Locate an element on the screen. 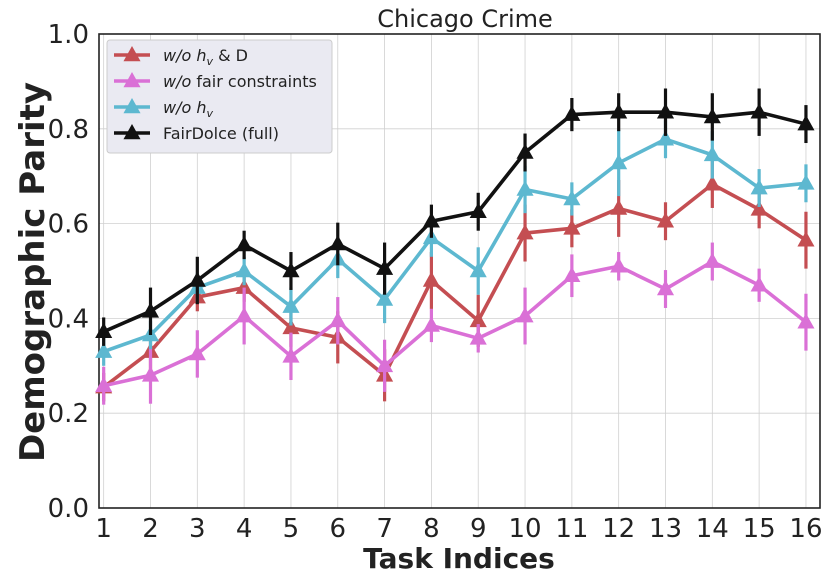 Image resolution: width=831 pixels, height=578 pixels. x-tick-label: 9 is located at coordinates (478, 529).